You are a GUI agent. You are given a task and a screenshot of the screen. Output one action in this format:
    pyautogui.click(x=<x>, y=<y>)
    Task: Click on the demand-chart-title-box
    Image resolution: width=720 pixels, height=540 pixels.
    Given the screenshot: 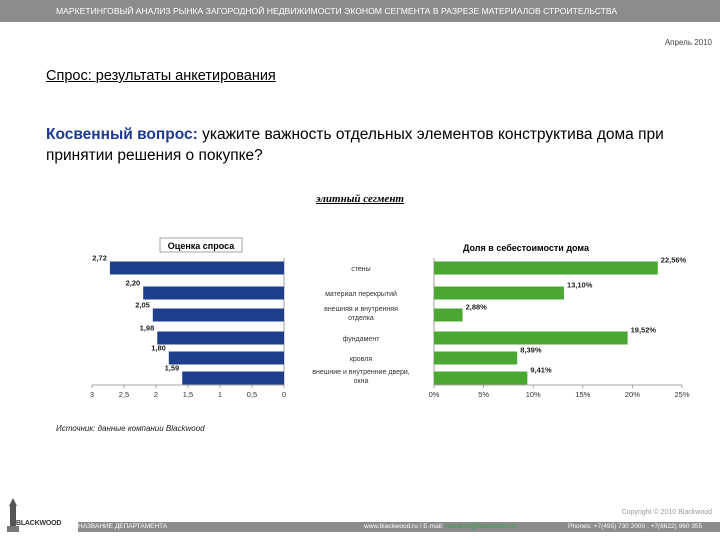 What is the action you would take?
    pyautogui.click(x=201, y=245)
    